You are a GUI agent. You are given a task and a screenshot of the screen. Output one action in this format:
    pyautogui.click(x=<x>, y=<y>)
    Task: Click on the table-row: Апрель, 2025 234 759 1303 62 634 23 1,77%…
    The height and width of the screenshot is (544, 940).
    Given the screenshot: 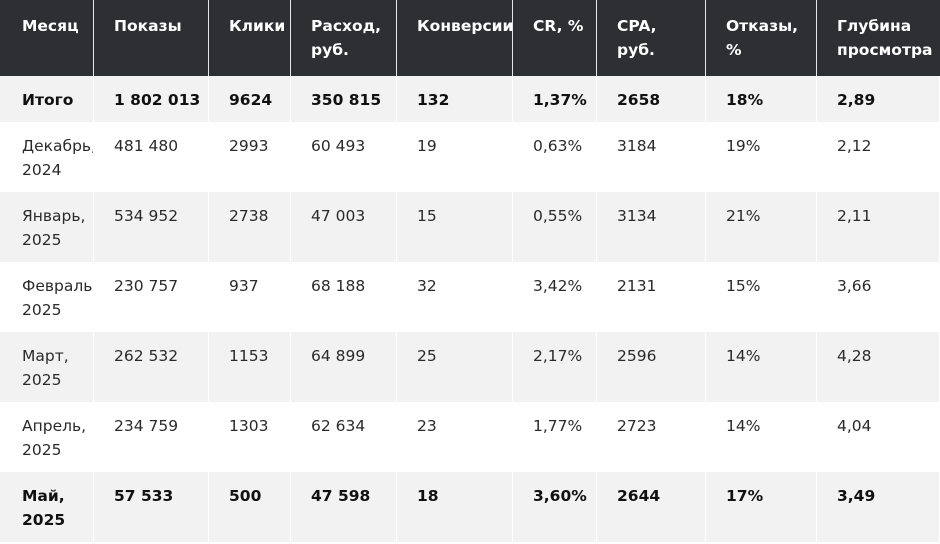 What is the action you would take?
    pyautogui.click(x=470, y=437)
    